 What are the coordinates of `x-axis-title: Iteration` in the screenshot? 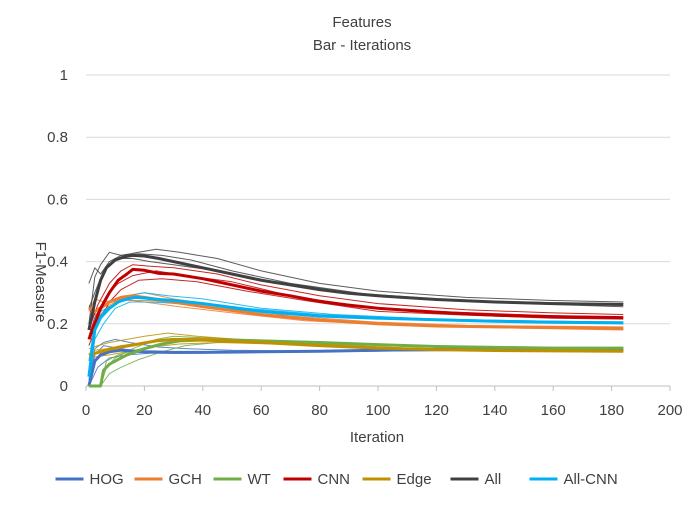 It's located at (377, 437).